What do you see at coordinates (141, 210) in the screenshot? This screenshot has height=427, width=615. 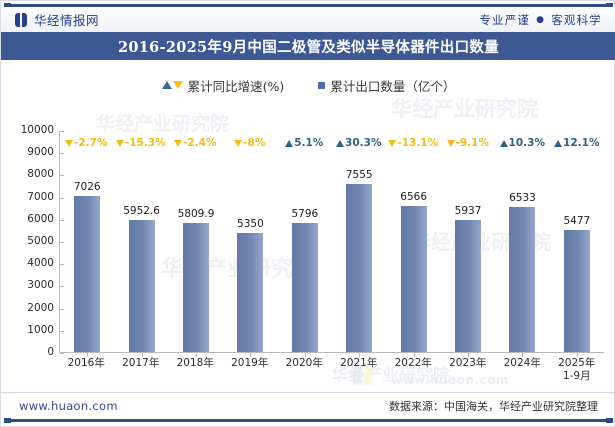 I see `bar-value-label: 5952.6` at bounding box center [141, 210].